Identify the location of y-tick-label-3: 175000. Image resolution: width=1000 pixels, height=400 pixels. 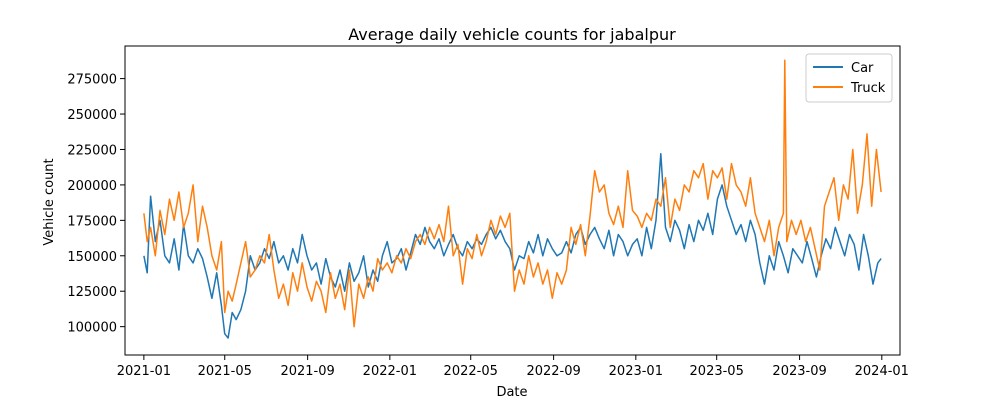
(92, 221).